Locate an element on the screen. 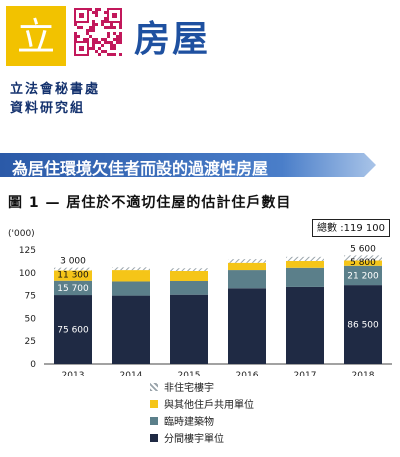 Image resolution: width=400 pixels, height=457 pixels. x-tick-label: 2014 is located at coordinates (131, 373).